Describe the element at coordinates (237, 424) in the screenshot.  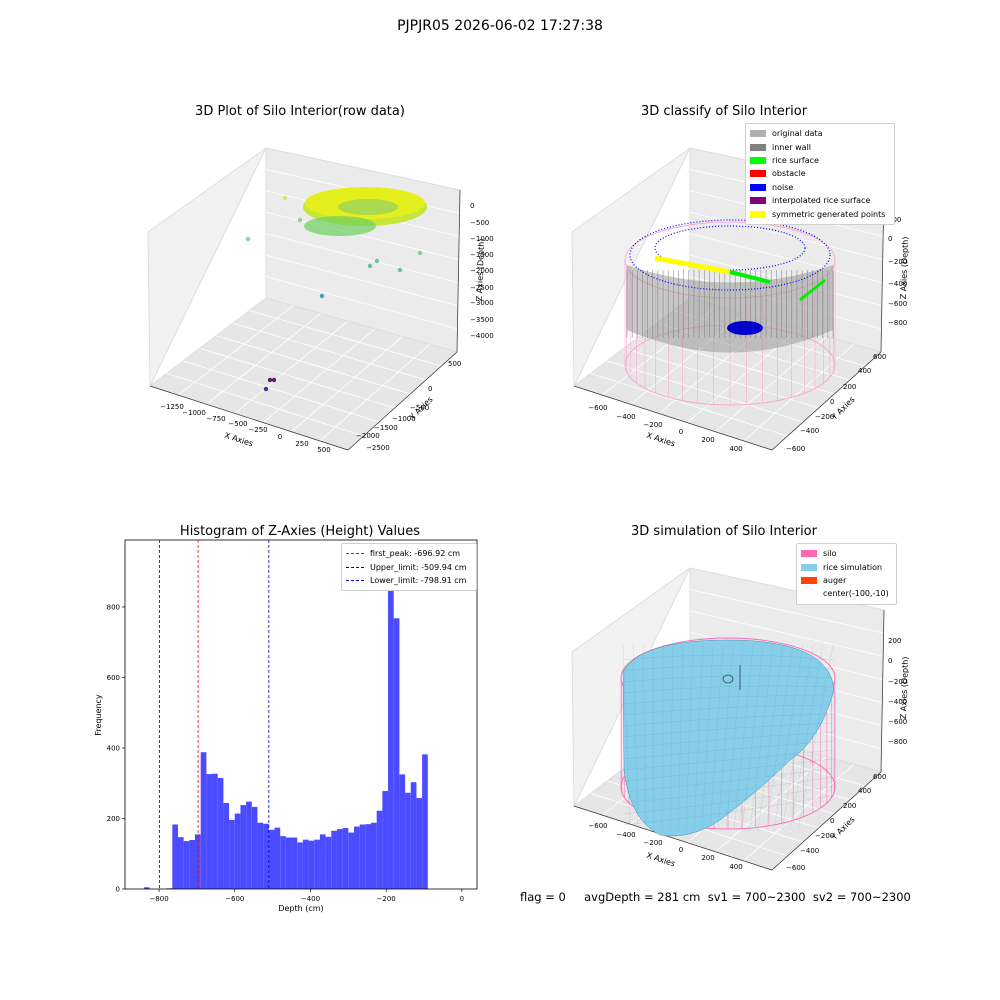
I see `x-tick-label: −500` at that location.